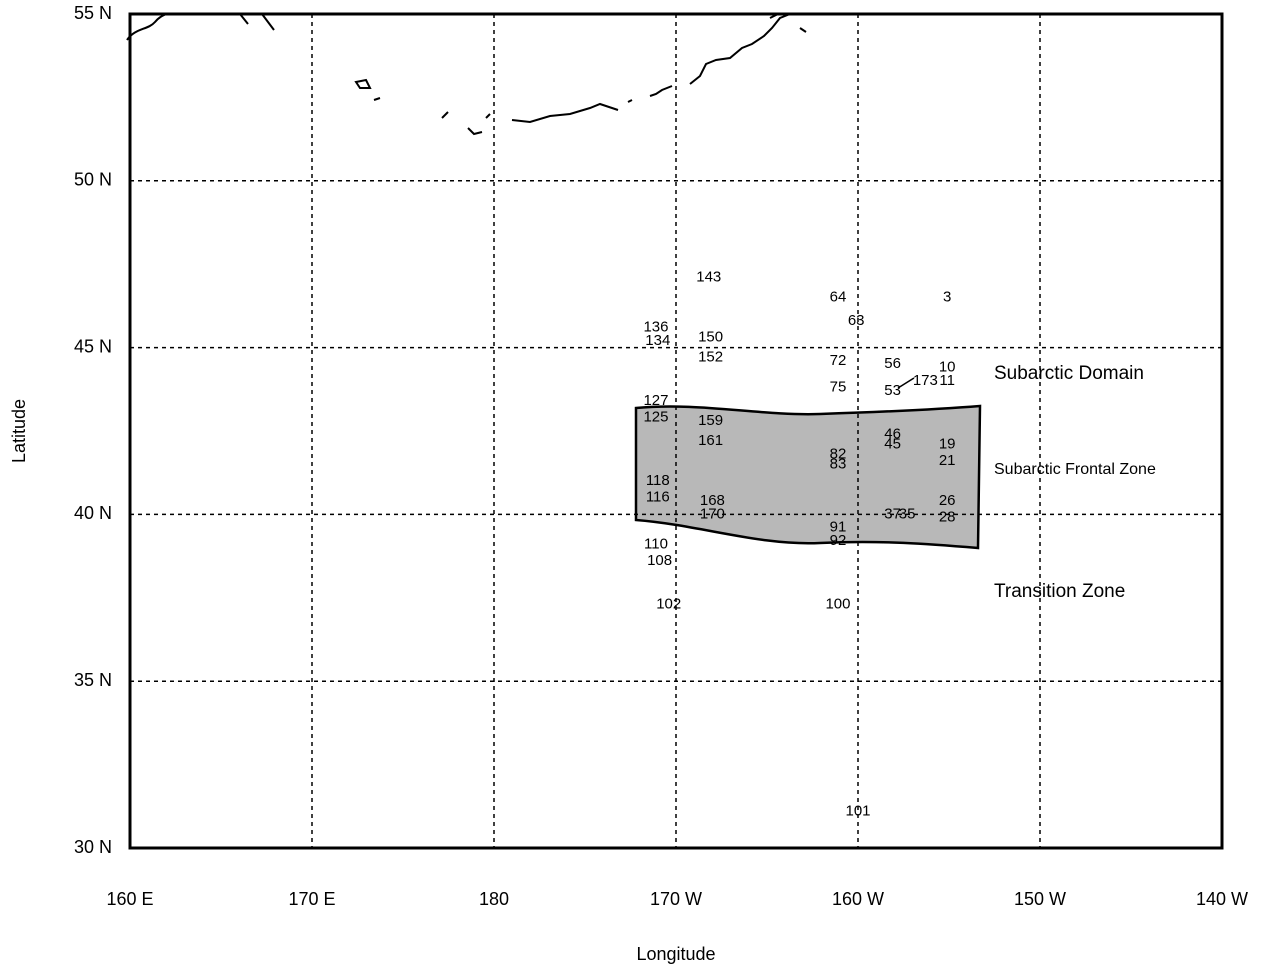 The image size is (1269, 972). Describe the element at coordinates (837, 603) in the screenshot. I see `station-label: 100` at that location.